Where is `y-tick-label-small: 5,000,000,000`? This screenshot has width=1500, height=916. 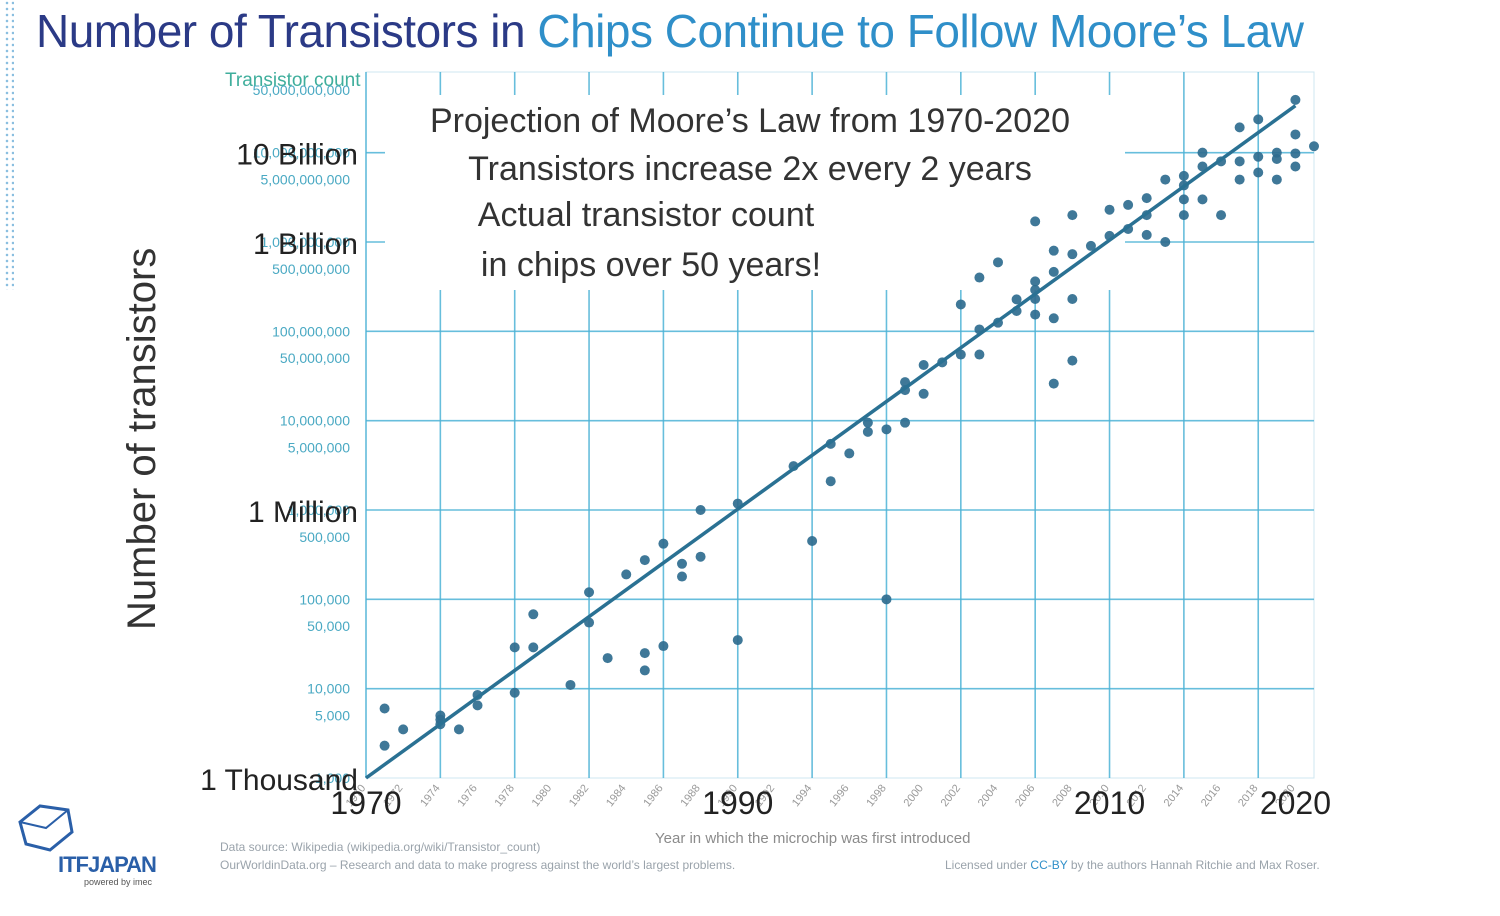 y-tick-label-small: 5,000,000,000 is located at coordinates (305, 180).